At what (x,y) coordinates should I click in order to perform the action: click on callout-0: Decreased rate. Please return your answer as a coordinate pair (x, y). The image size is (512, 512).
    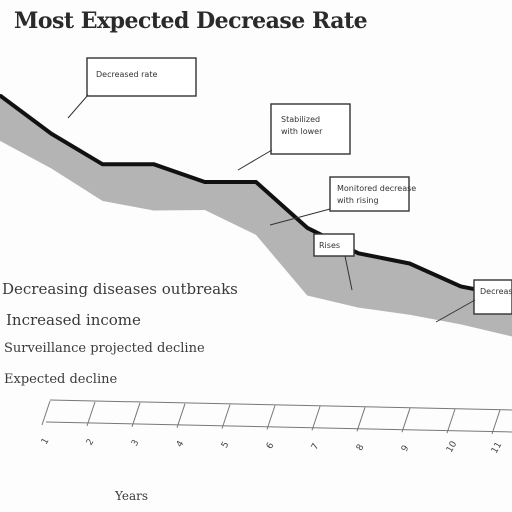
    Looking at the image, I should click on (132, 88).